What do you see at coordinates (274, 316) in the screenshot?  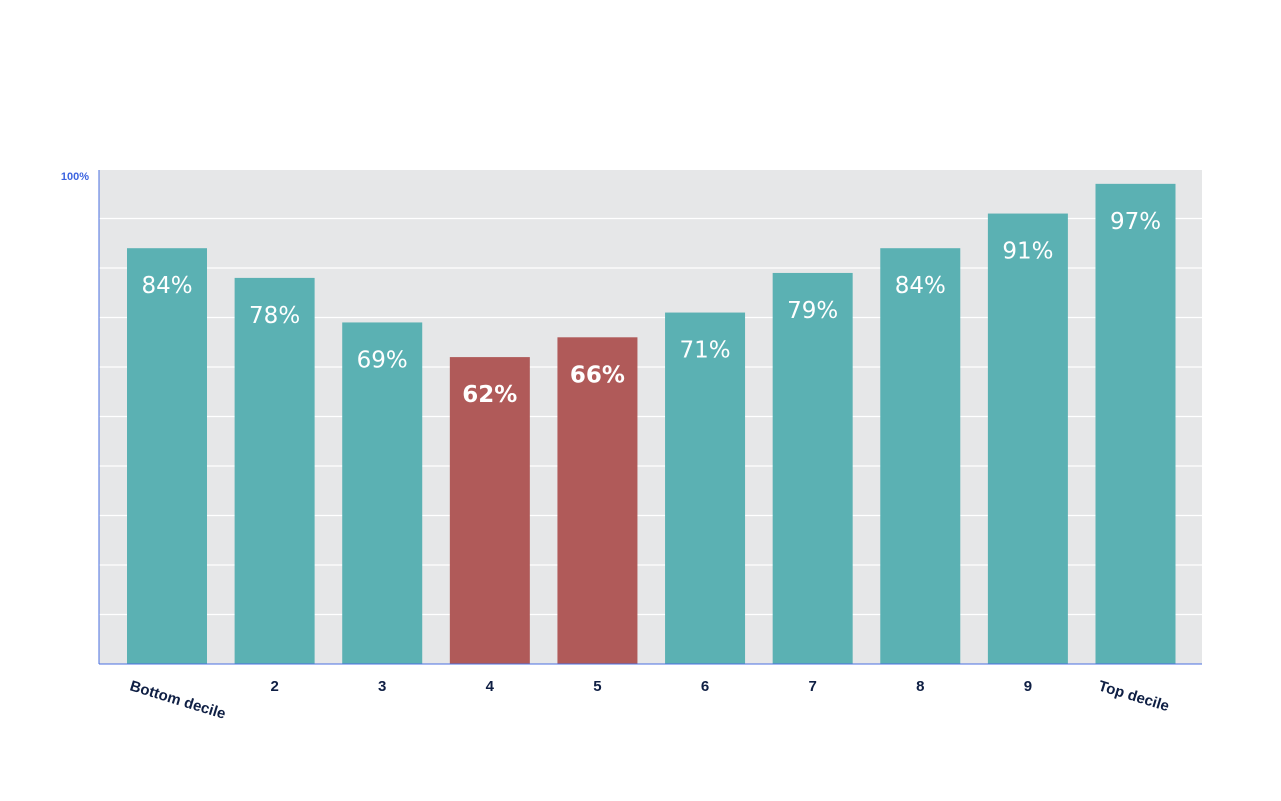 I see `bar-value-label: 78%` at bounding box center [274, 316].